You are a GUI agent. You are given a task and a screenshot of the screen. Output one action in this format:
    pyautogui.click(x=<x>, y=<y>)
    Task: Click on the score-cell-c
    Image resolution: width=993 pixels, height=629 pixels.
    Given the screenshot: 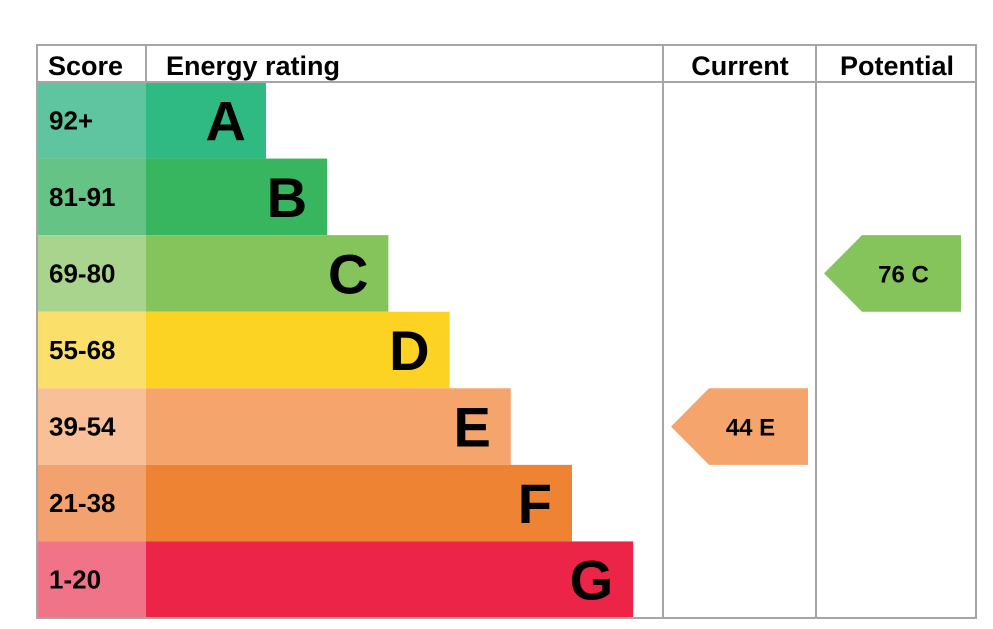 What is the action you would take?
    pyautogui.click(x=91, y=273)
    